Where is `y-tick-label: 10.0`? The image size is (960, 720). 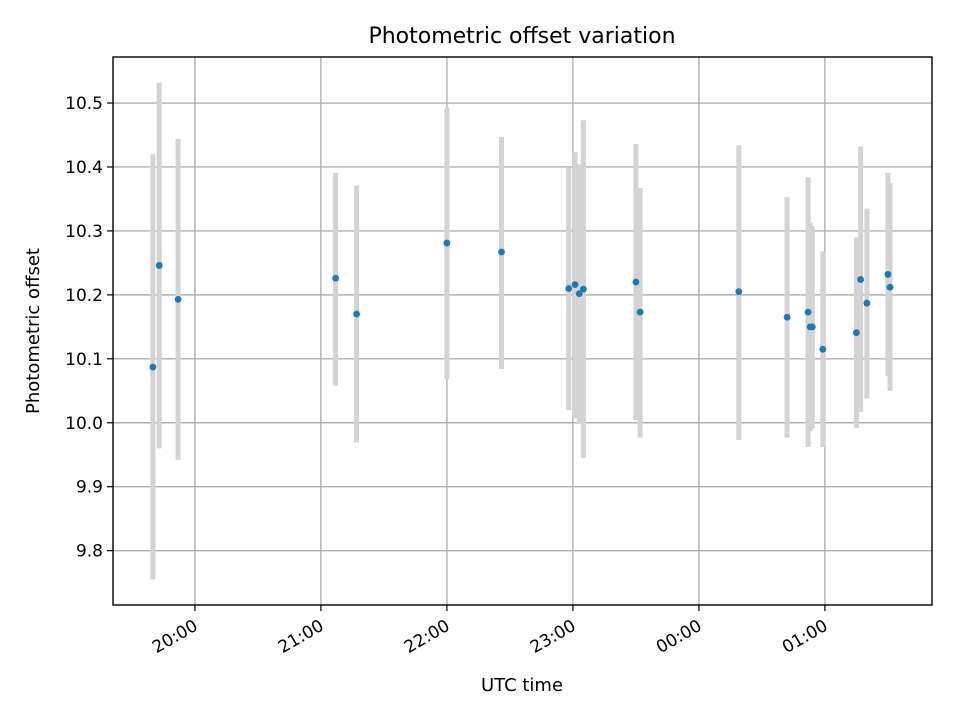
y-tick-label: 10.0 is located at coordinates (84, 424).